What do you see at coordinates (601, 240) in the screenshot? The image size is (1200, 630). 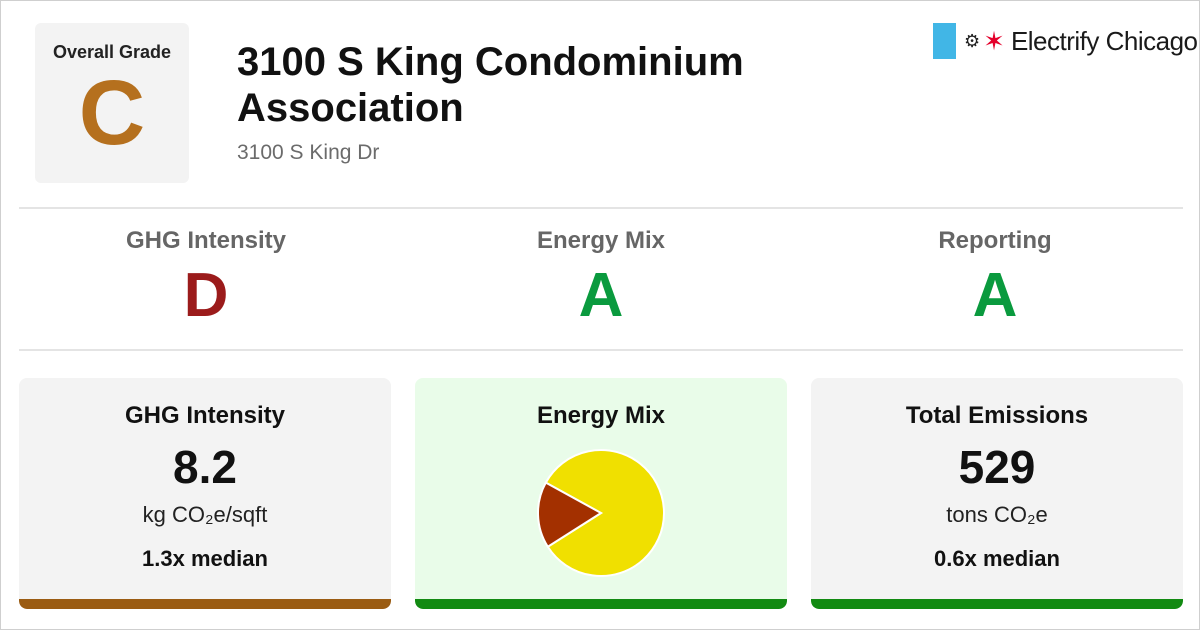 I see `subgrade-label: Energy Mix` at bounding box center [601, 240].